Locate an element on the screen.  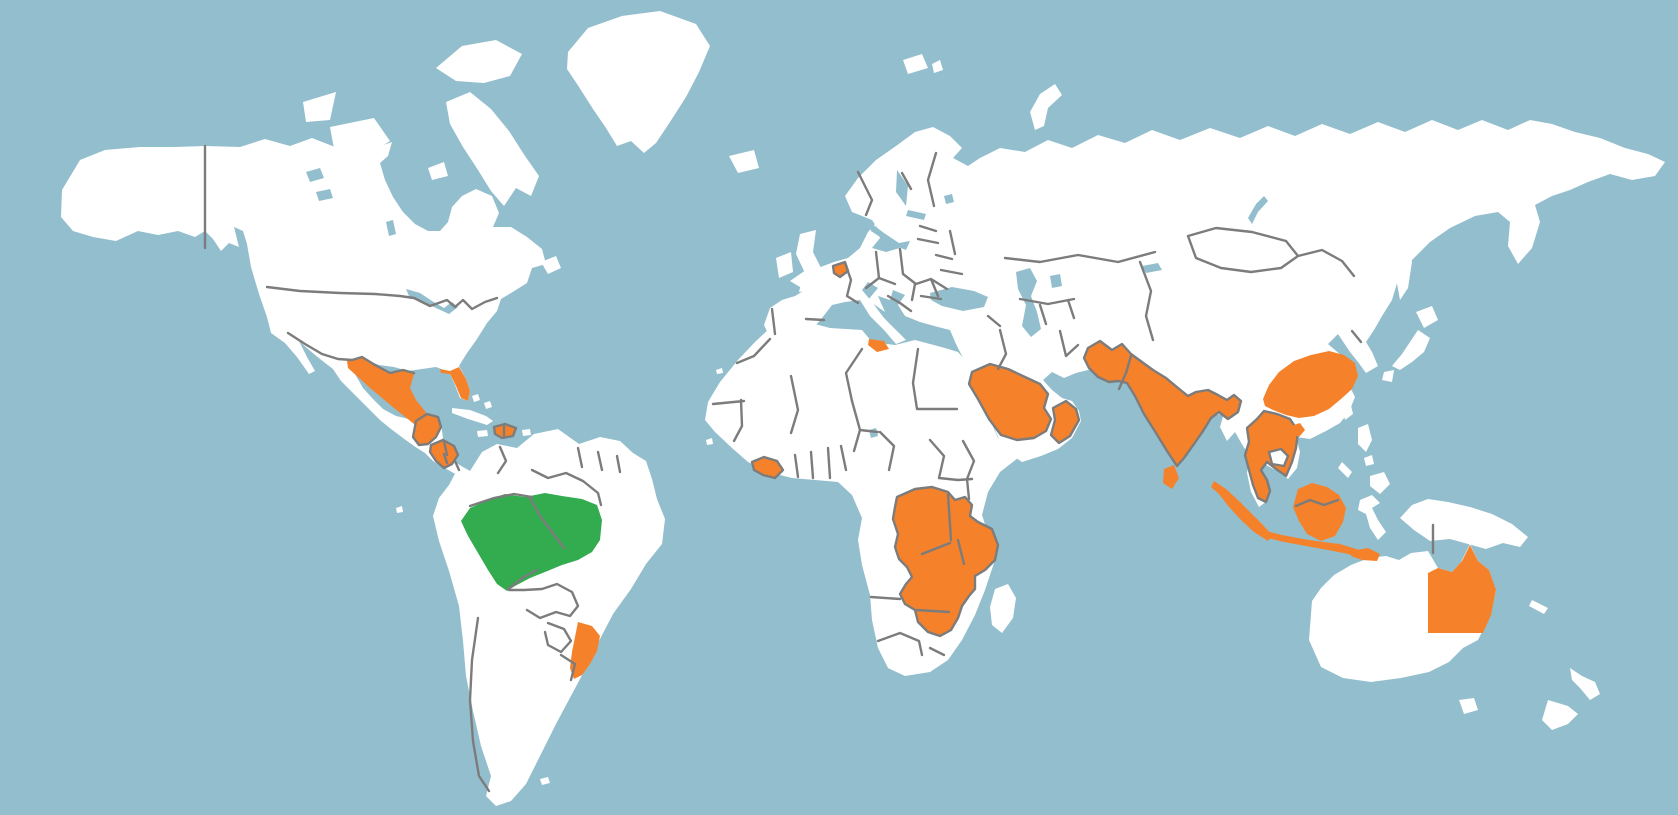
range-saudi-arabia is located at coordinates (1010, 402).